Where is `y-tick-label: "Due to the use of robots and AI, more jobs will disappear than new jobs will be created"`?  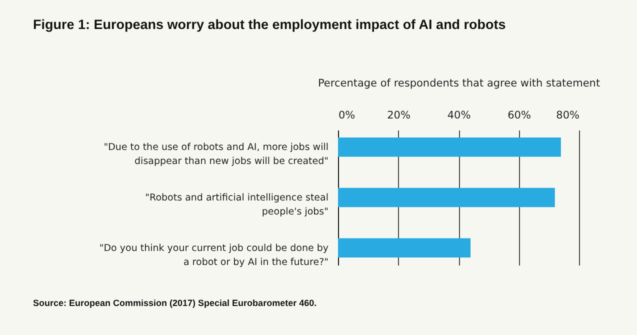
y-tick-label: "Due to the use of robots and AI, more jobs will disappear than new jobs will be created" is located at coordinates (216, 155).